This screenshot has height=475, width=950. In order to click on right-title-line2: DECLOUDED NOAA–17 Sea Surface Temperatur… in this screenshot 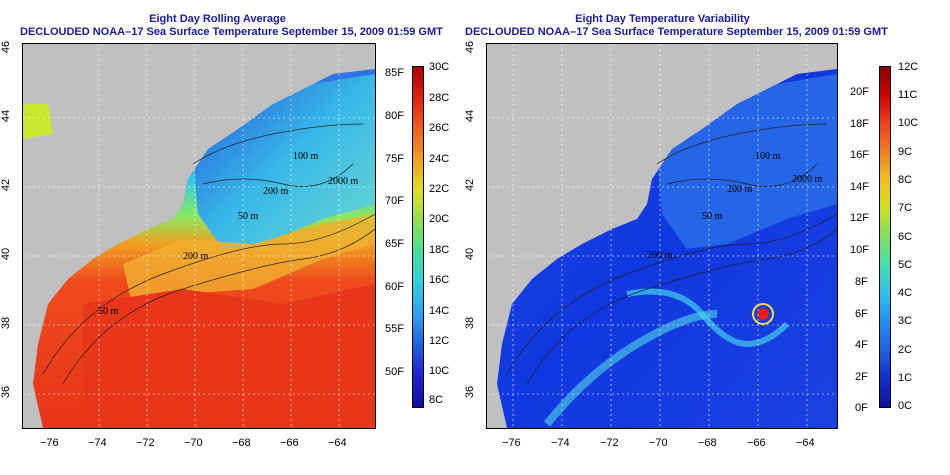, I will do `click(676, 32)`.